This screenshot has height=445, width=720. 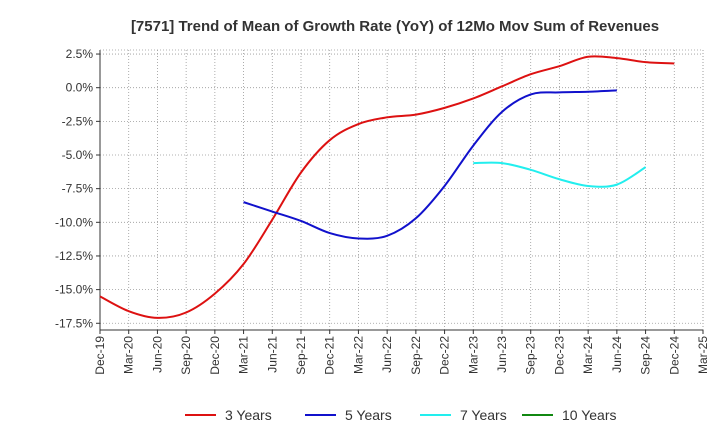 I want to click on y-tick-label: -17.5%, so click(x=74, y=323).